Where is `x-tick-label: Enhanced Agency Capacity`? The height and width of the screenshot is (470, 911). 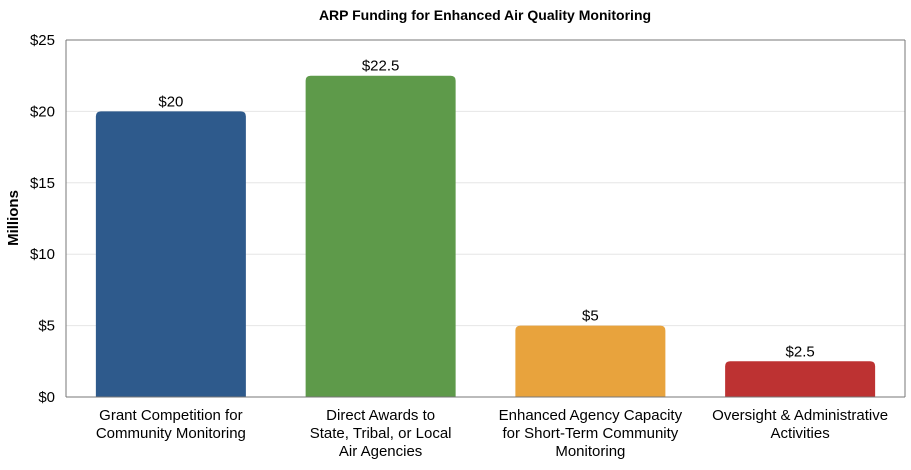 x-tick-label: Enhanced Agency Capacity is located at coordinates (591, 415).